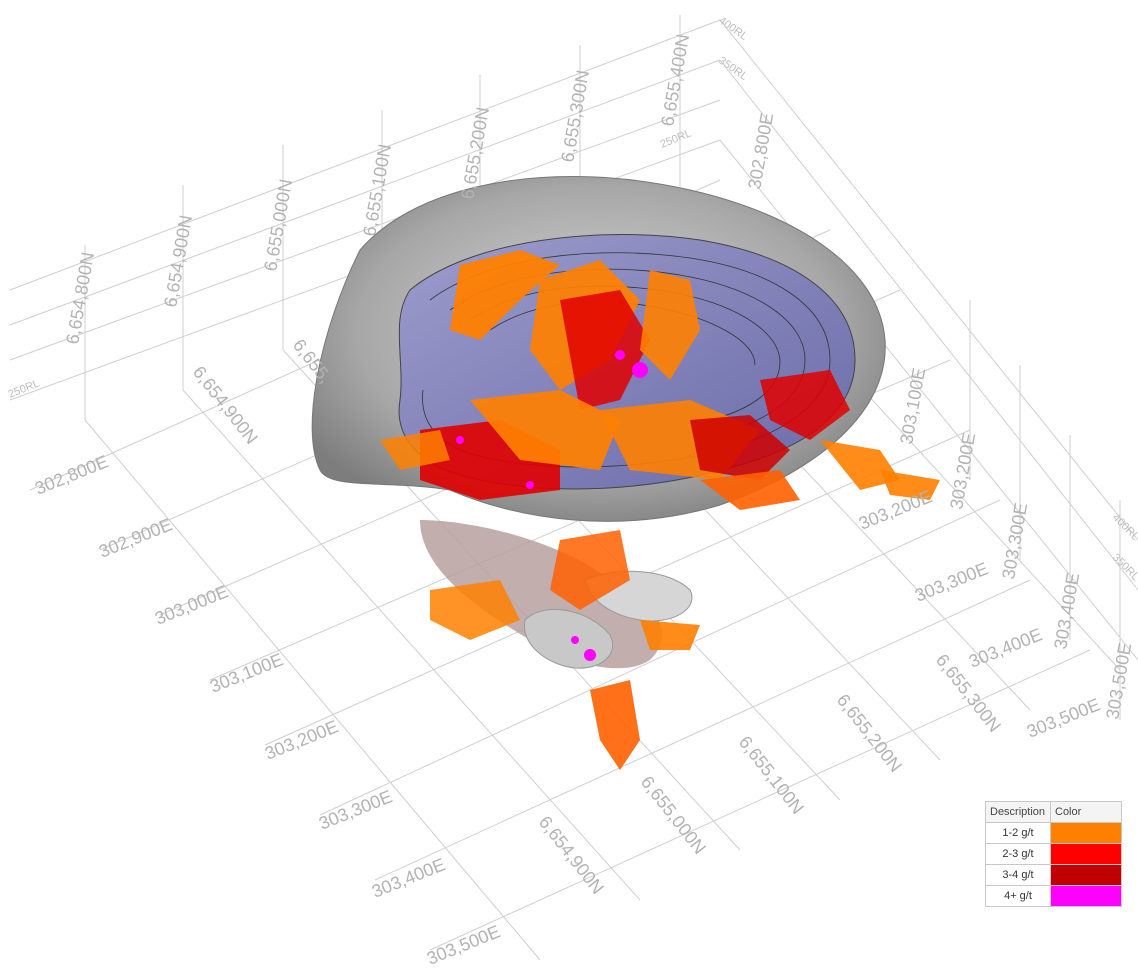  I want to click on north-label: 6,655,200N, so click(869, 733).